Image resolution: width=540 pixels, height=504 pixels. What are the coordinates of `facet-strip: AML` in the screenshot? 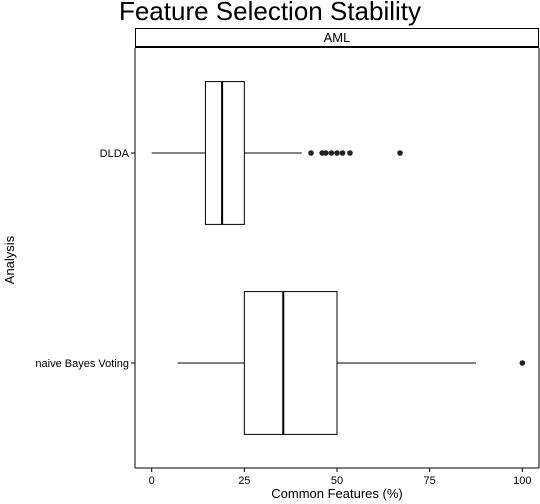 It's located at (337, 38).